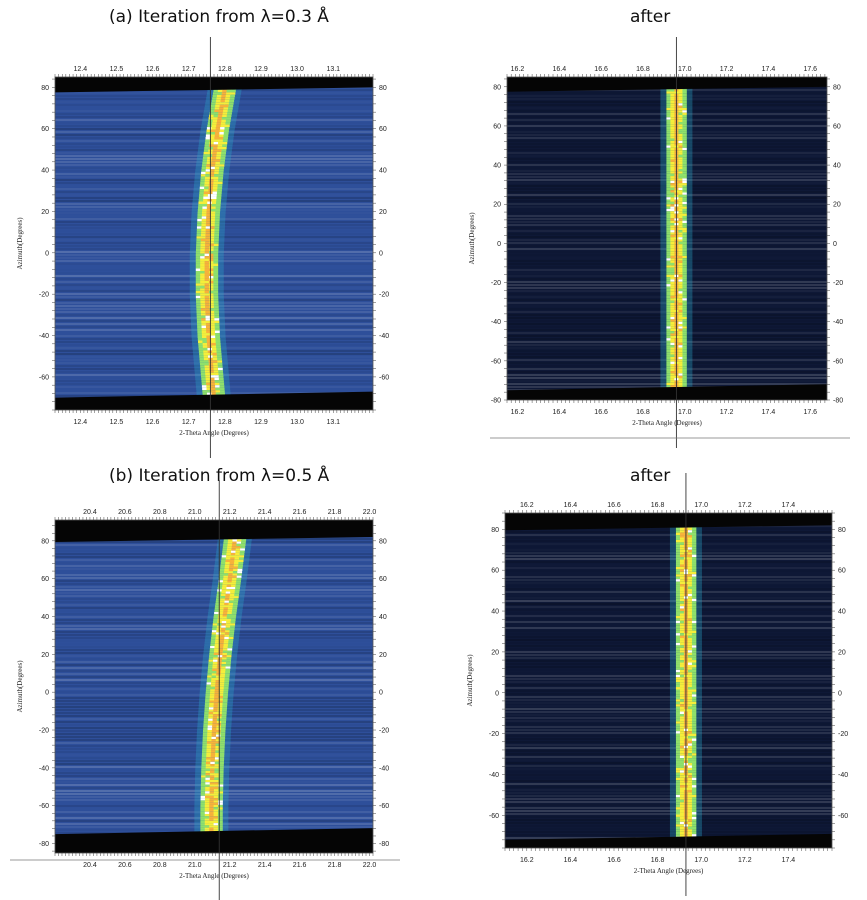  Describe the element at coordinates (518, 412) in the screenshot. I see `x-tick-label: 16.2` at that location.